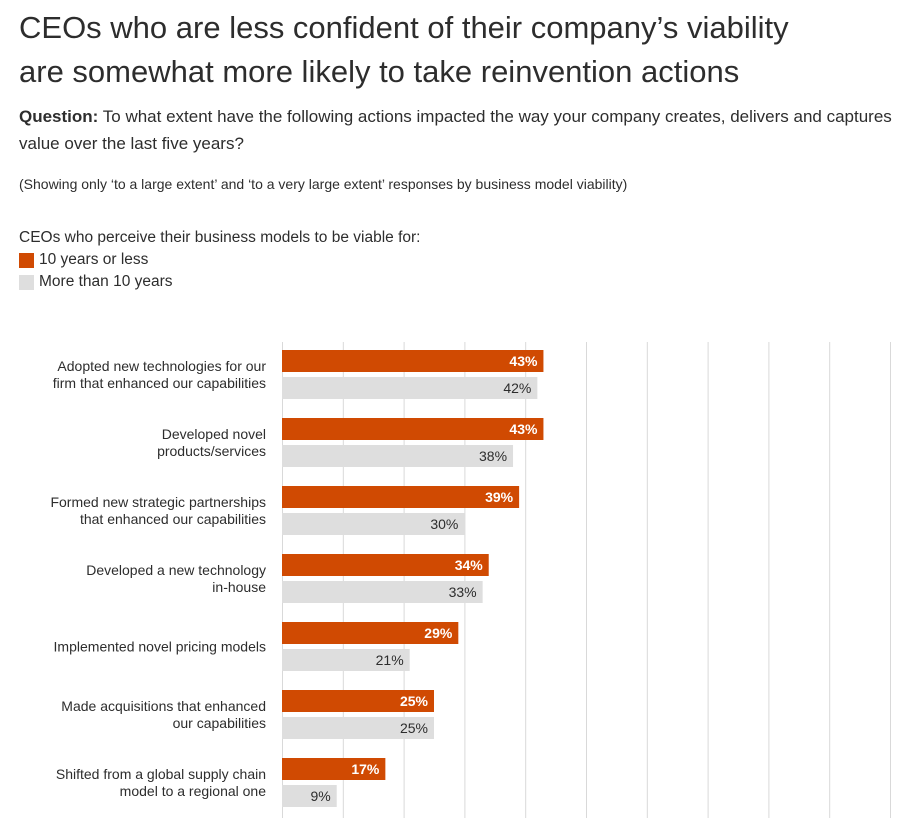 The height and width of the screenshot is (826, 916). I want to click on data-label-series-2-6: 25%, so click(414, 728).